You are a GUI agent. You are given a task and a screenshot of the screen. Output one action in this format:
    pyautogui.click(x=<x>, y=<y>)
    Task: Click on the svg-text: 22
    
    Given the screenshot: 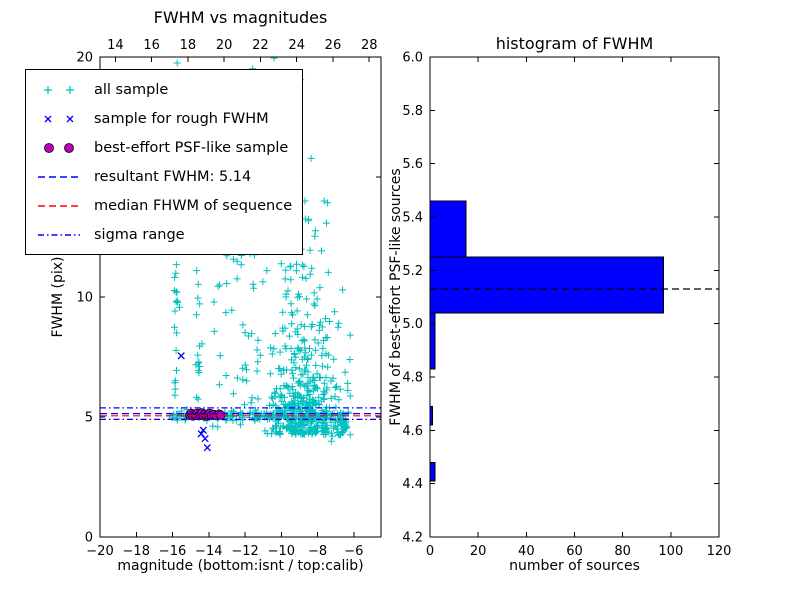 What is the action you would take?
    pyautogui.click(x=260, y=45)
    